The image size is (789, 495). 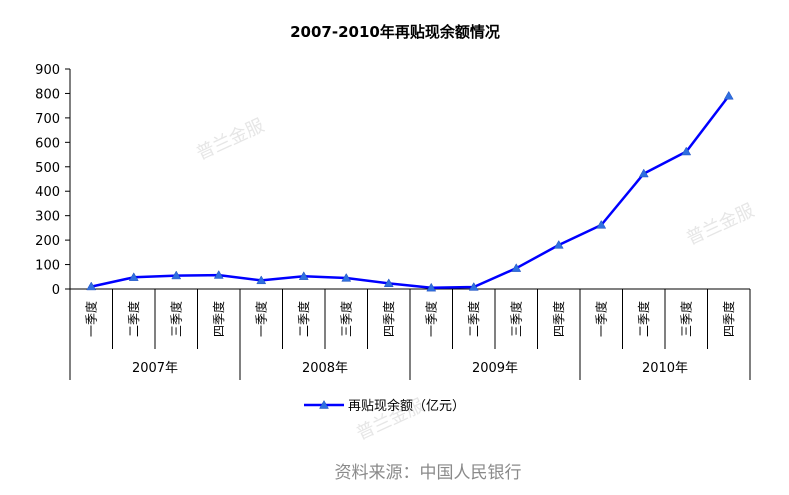 I want to click on y-tick-label: 400, so click(x=47, y=192).